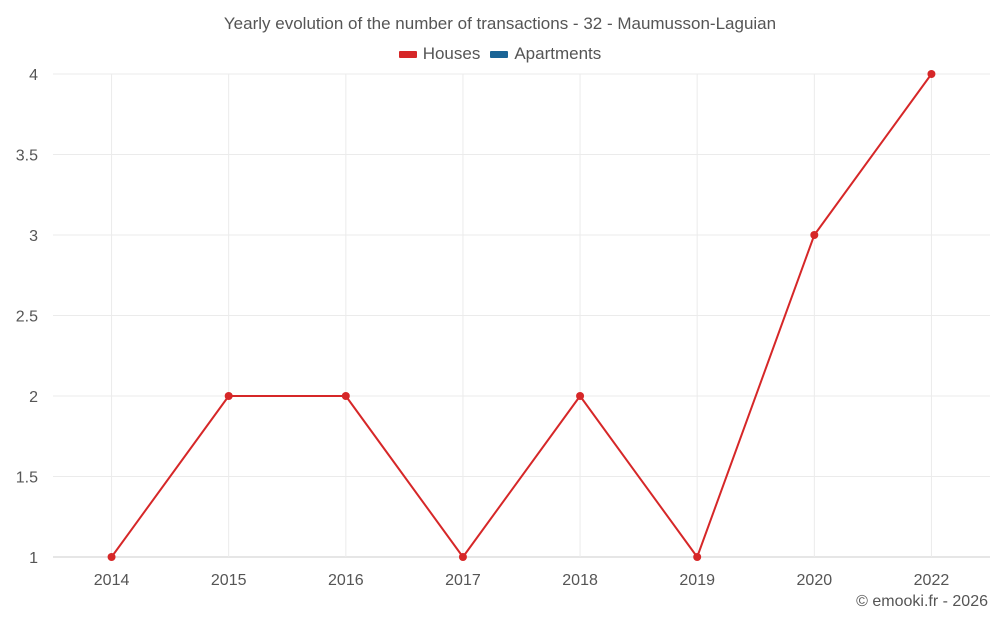  I want to click on legend: Houses Apartments, so click(500, 54).